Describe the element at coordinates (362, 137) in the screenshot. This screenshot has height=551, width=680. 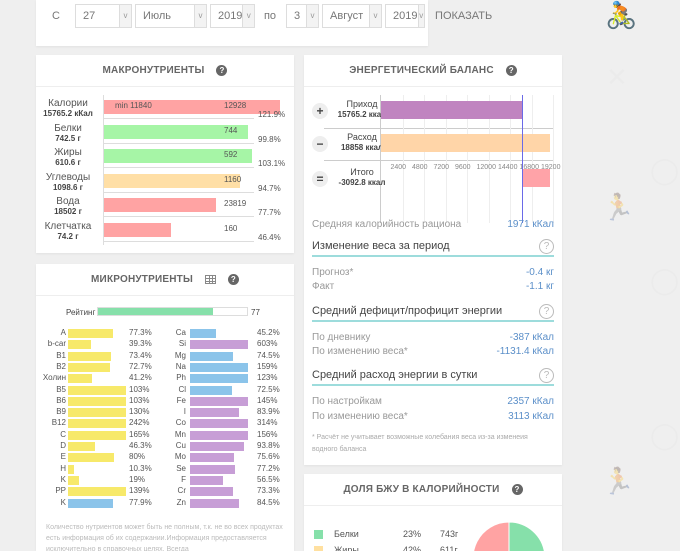
I see `energy-row-label: Расход` at that location.